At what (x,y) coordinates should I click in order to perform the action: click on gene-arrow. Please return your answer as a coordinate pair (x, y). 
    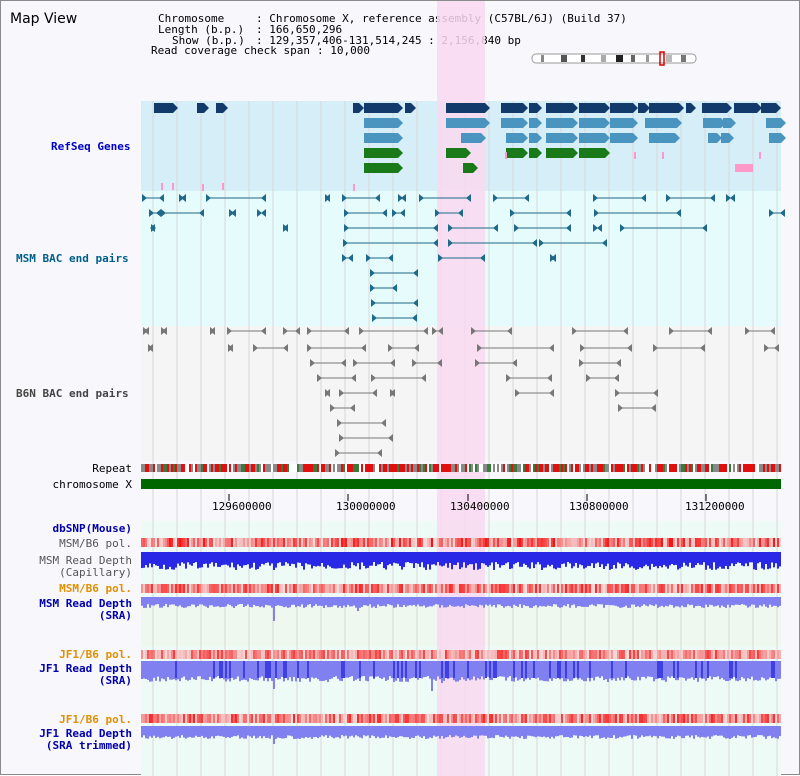
    Looking at the image, I should click on (681, 108).